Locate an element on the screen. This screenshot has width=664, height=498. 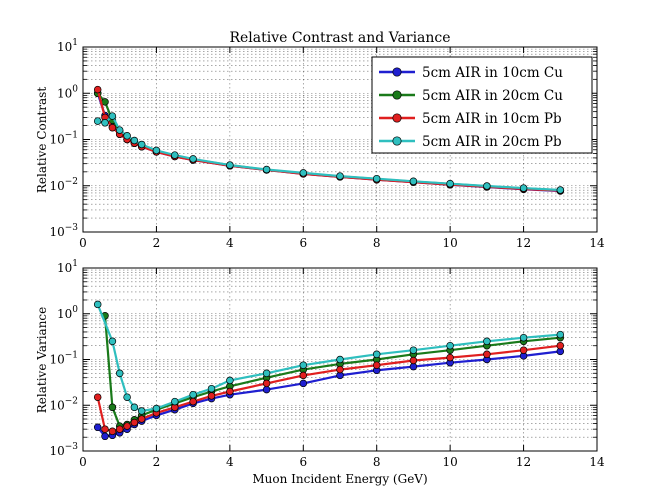
legend-item: 5cm AIR in 10cm Pb is located at coordinates (470, 119).